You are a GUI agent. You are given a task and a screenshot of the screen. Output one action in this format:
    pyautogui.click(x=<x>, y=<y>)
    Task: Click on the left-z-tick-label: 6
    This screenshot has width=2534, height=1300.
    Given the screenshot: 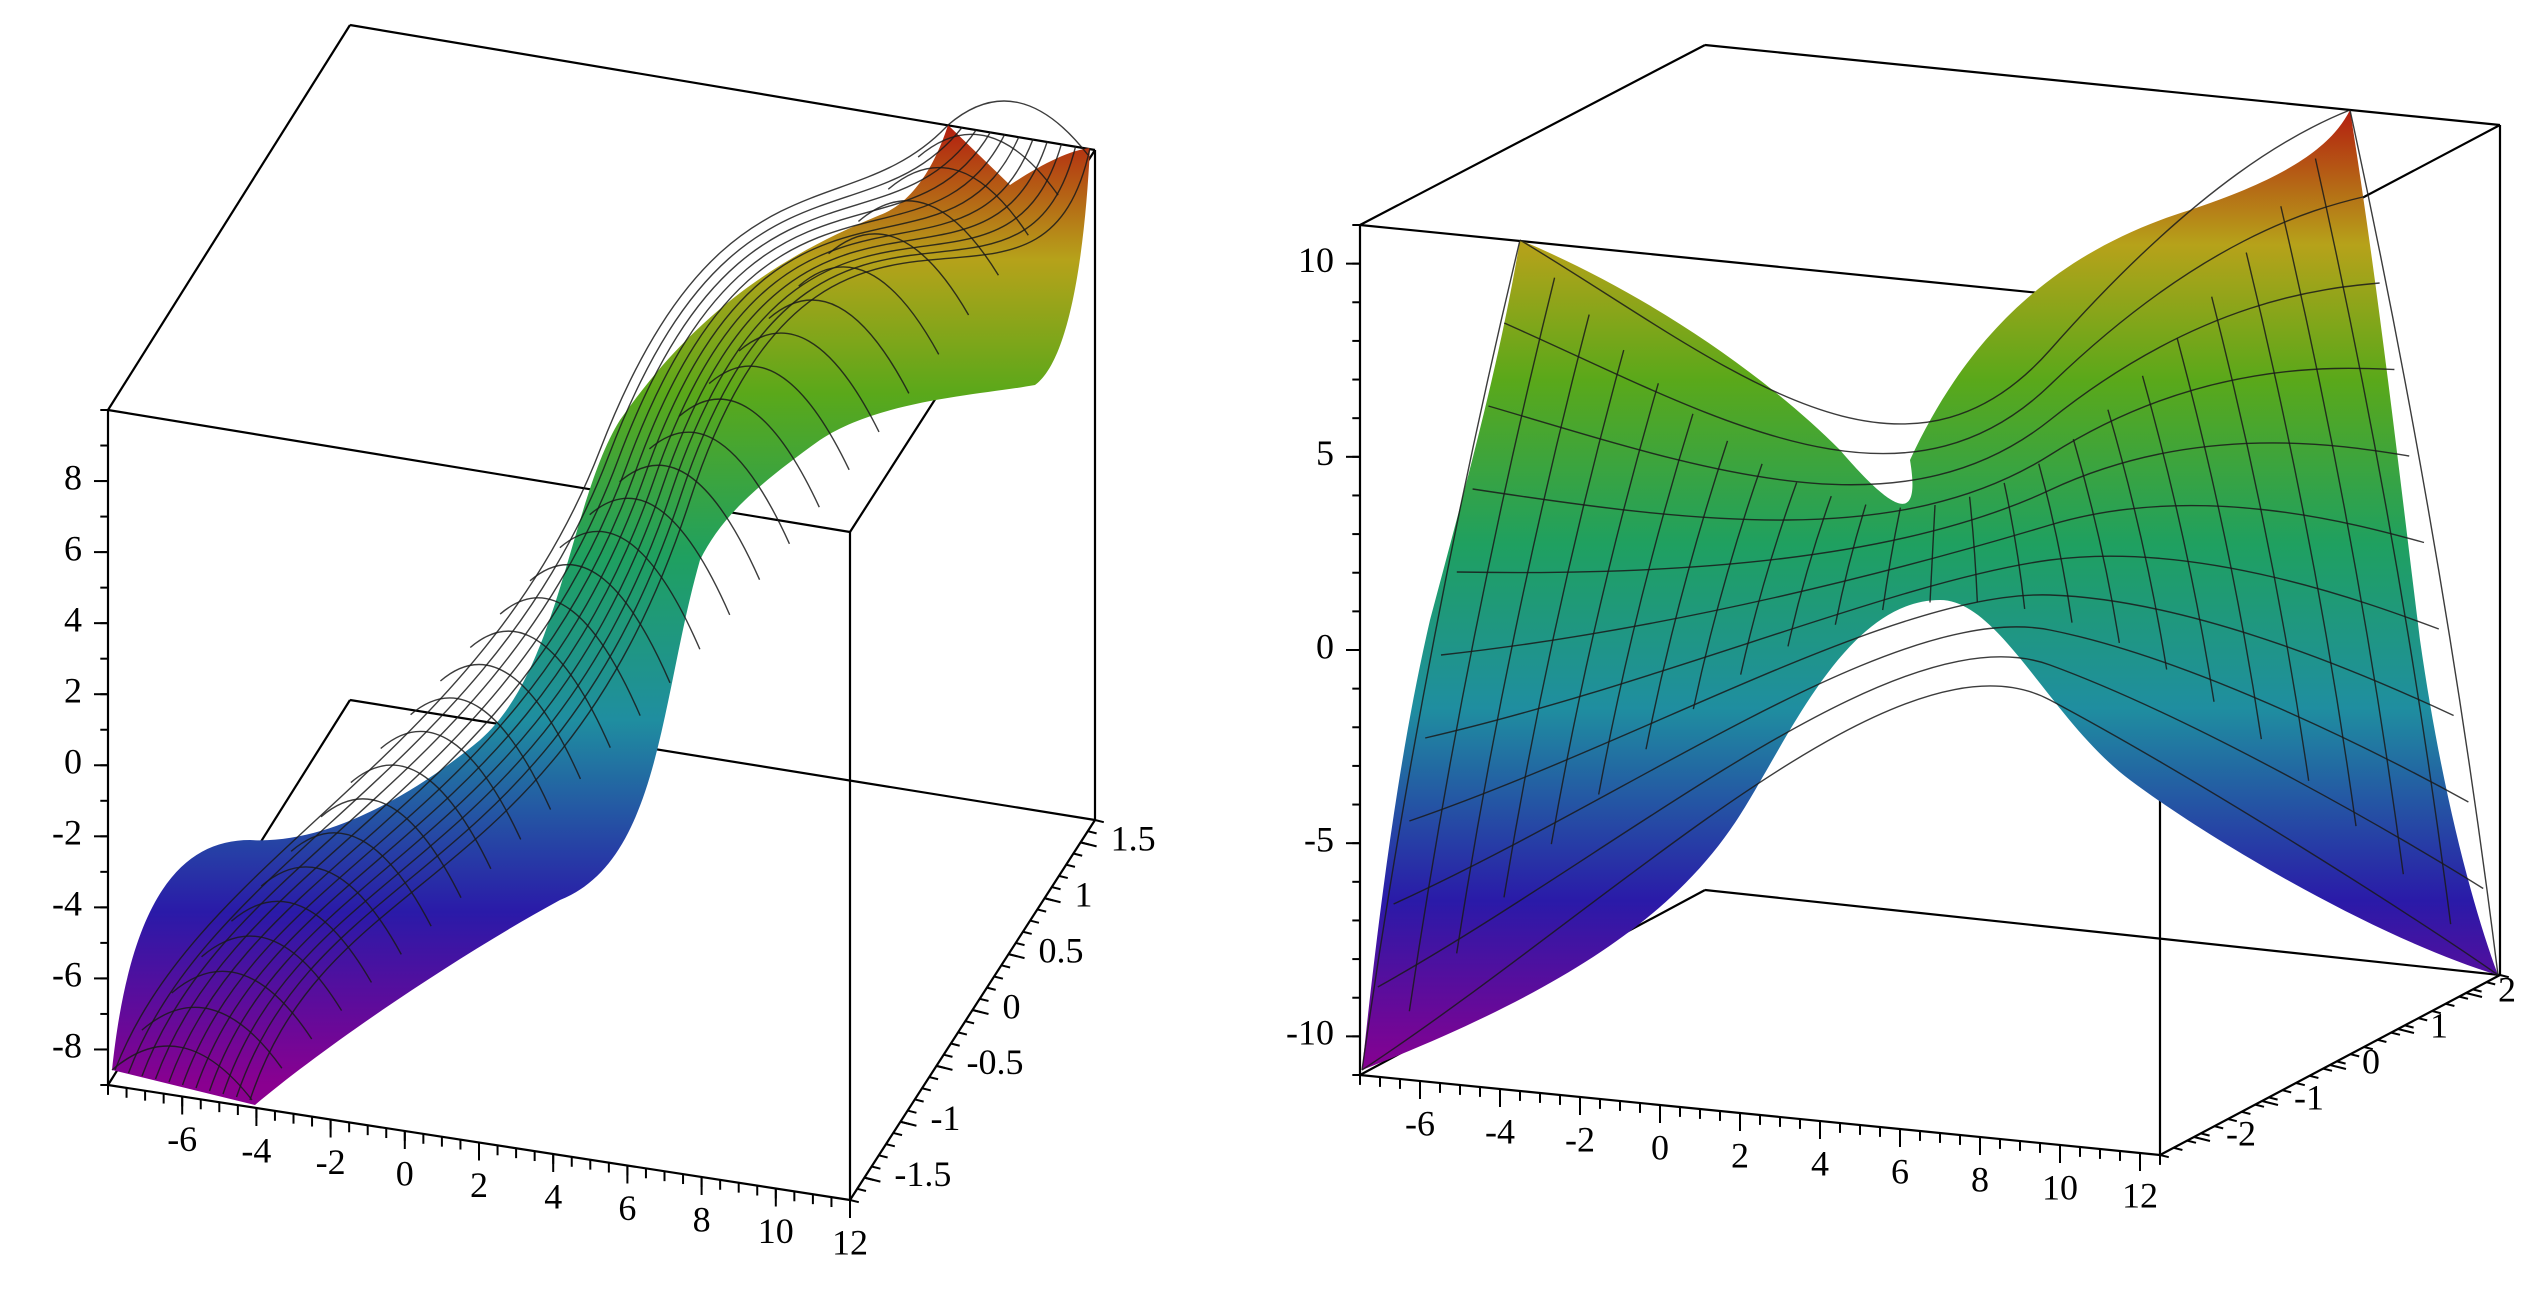 What is the action you would take?
    pyautogui.click(x=73, y=548)
    